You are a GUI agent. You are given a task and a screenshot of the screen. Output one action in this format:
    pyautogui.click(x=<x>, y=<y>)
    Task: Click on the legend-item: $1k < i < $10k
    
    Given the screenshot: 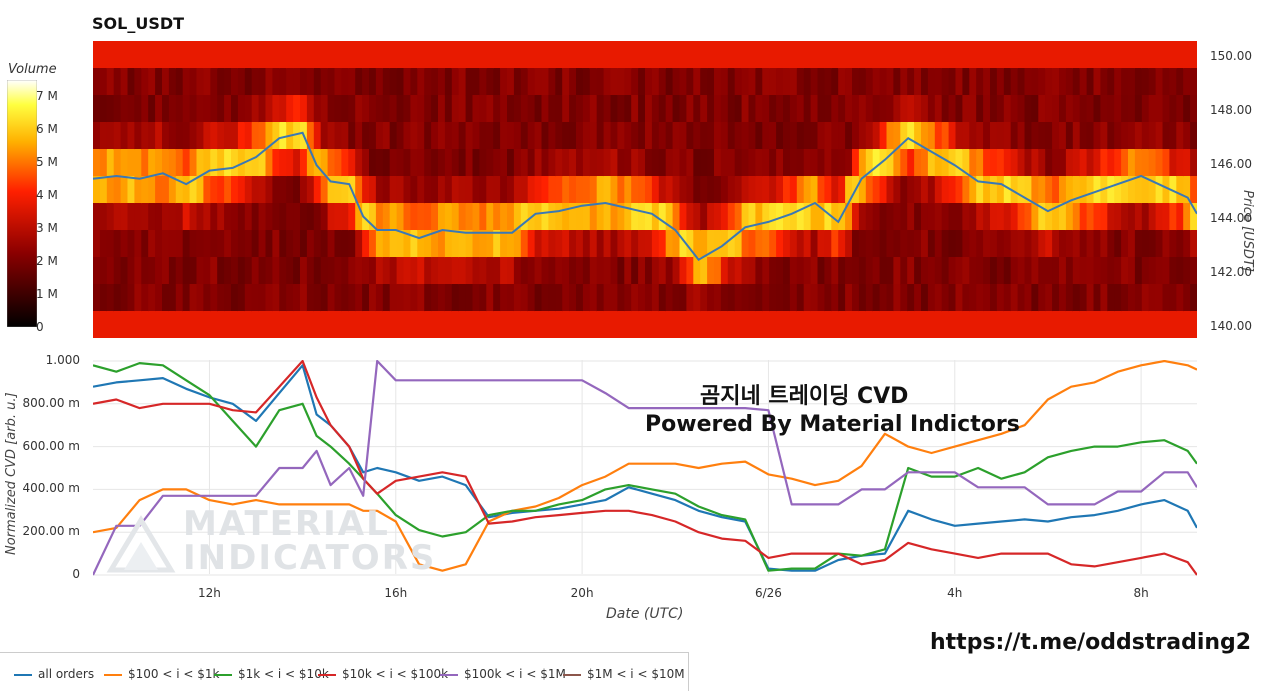 What is the action you would take?
    pyautogui.click(x=271, y=674)
    